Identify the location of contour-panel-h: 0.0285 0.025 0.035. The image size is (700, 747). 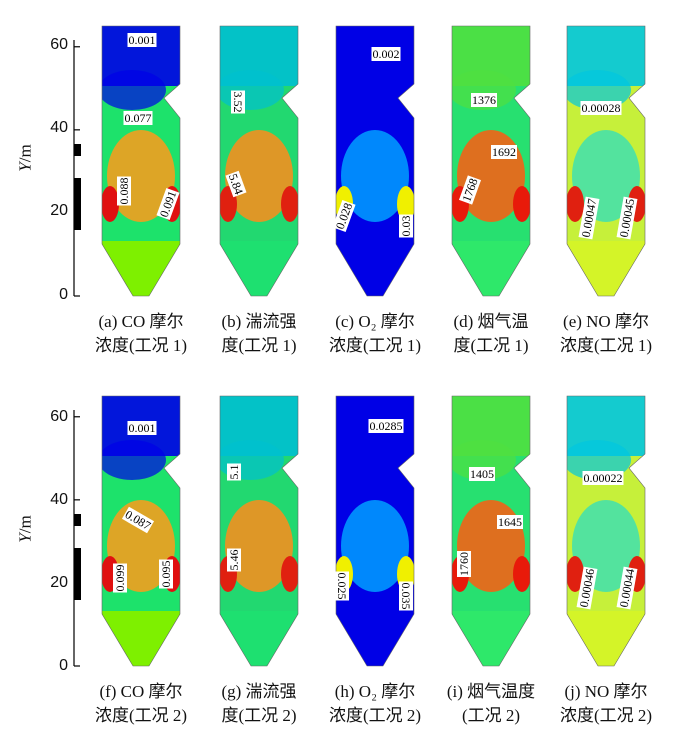
(375, 531).